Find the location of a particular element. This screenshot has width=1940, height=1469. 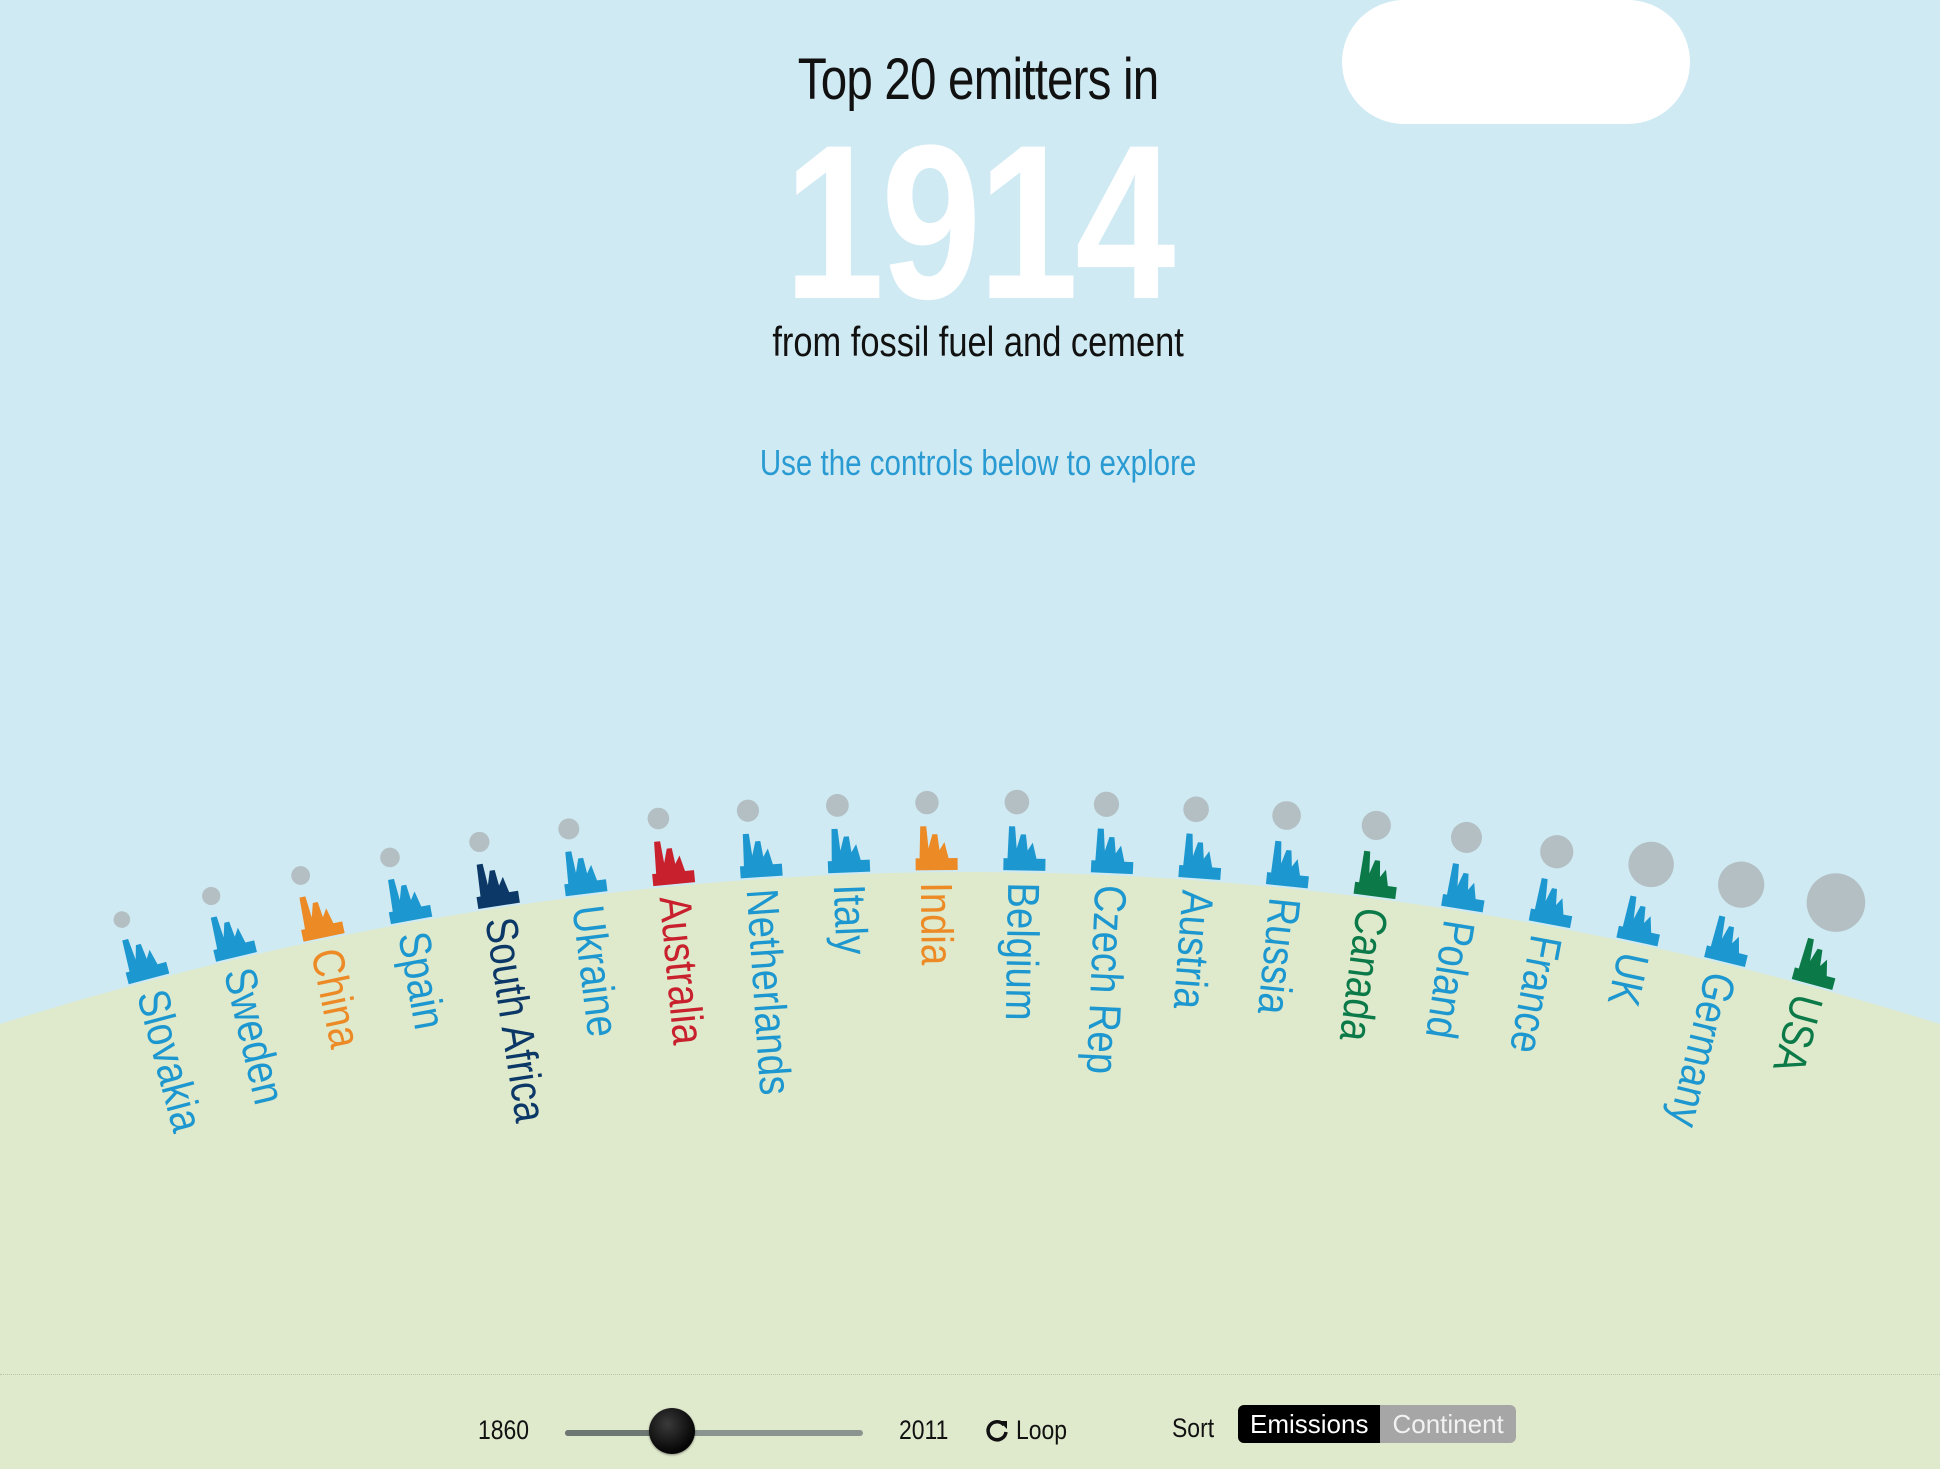

cloud is located at coordinates (1516, 62).